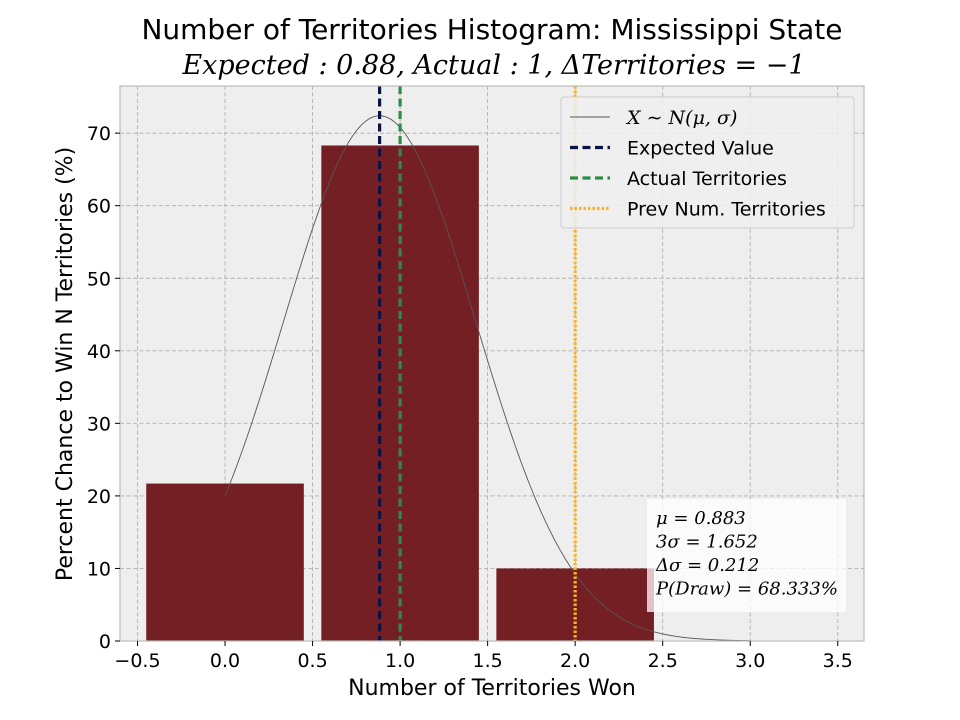  Describe the element at coordinates (99, 497) in the screenshot. I see `y-tick-label: 20` at that location.